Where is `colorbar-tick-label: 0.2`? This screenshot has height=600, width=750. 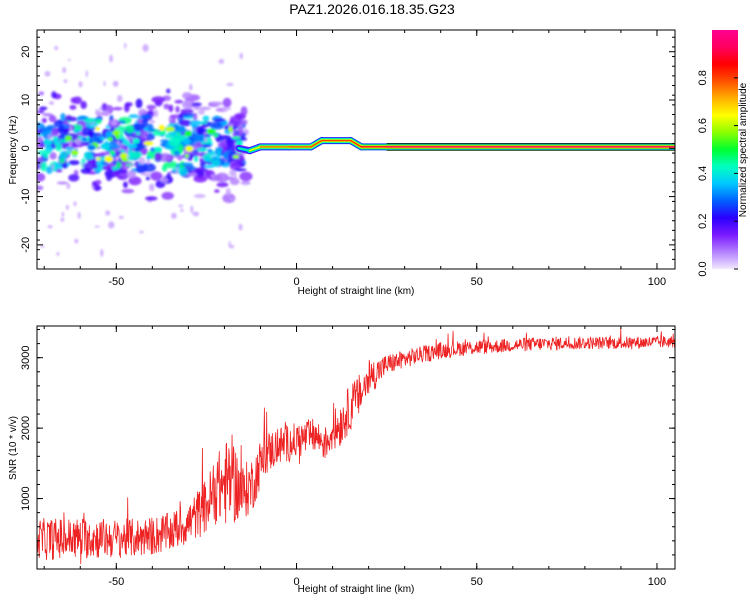
colorbar-tick-label: 0.2 is located at coordinates (703, 221).